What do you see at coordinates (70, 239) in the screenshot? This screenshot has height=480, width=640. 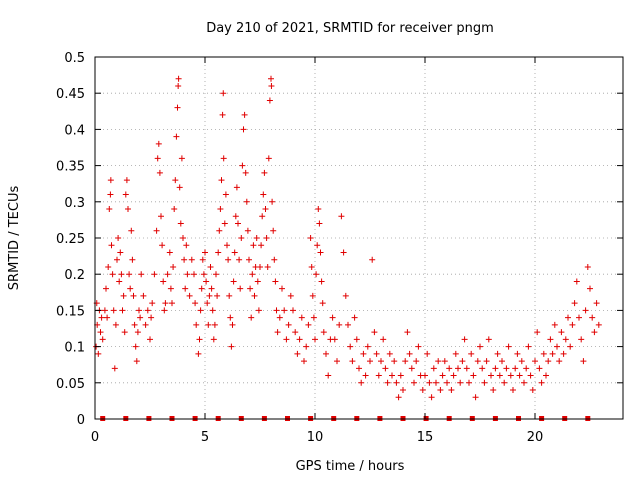 I see `y-tick-label: 0.25` at bounding box center [70, 239].